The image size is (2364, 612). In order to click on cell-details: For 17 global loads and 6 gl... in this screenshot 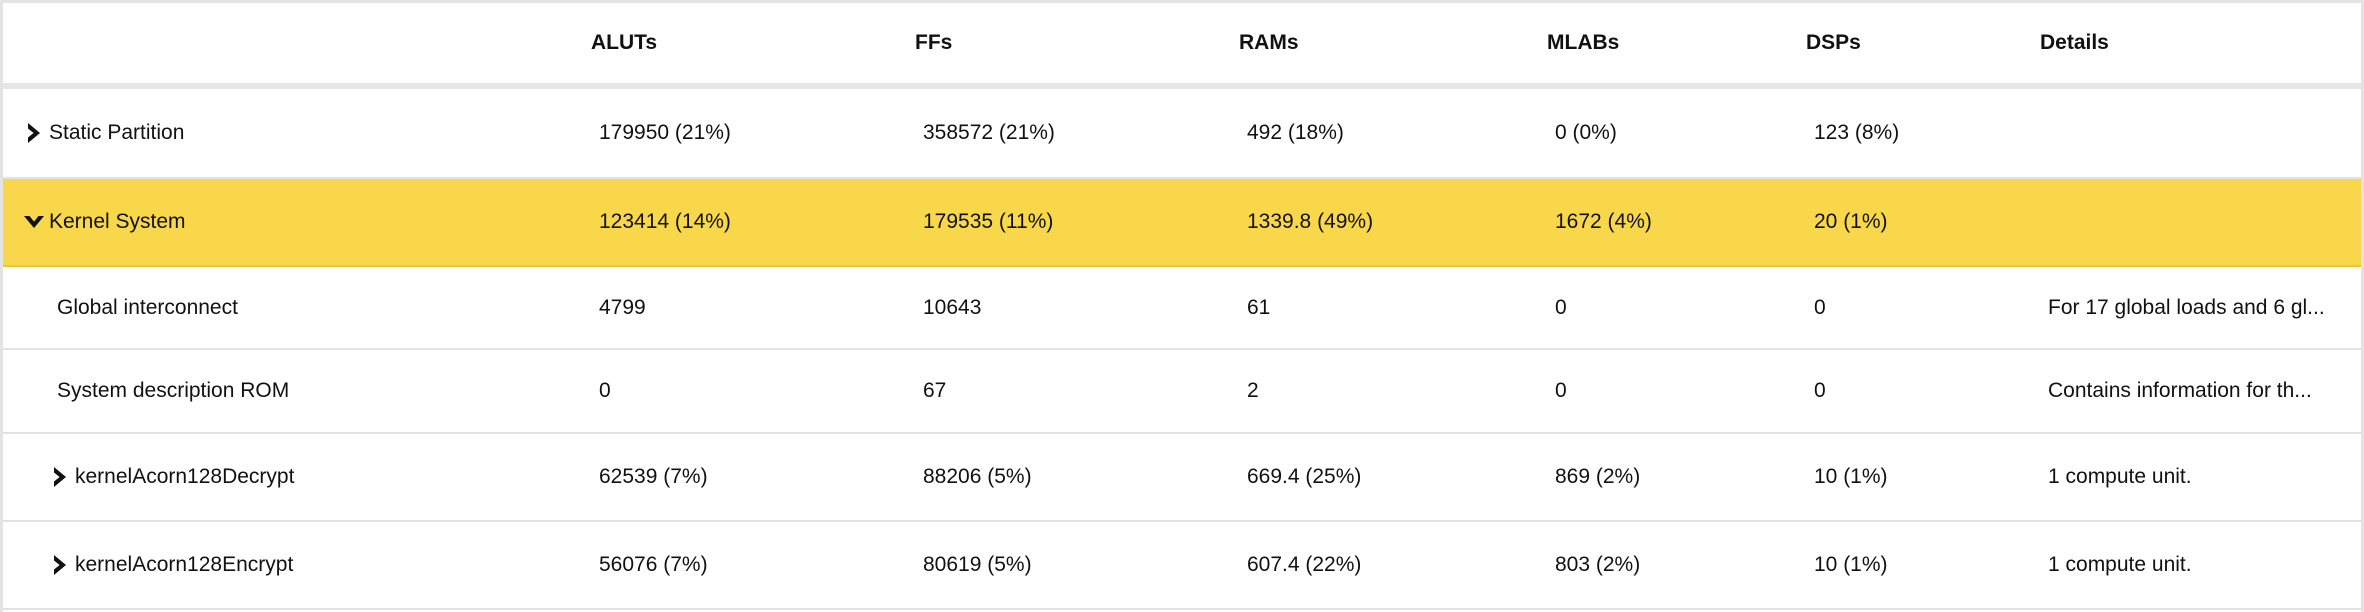, I will do `click(2196, 308)`.